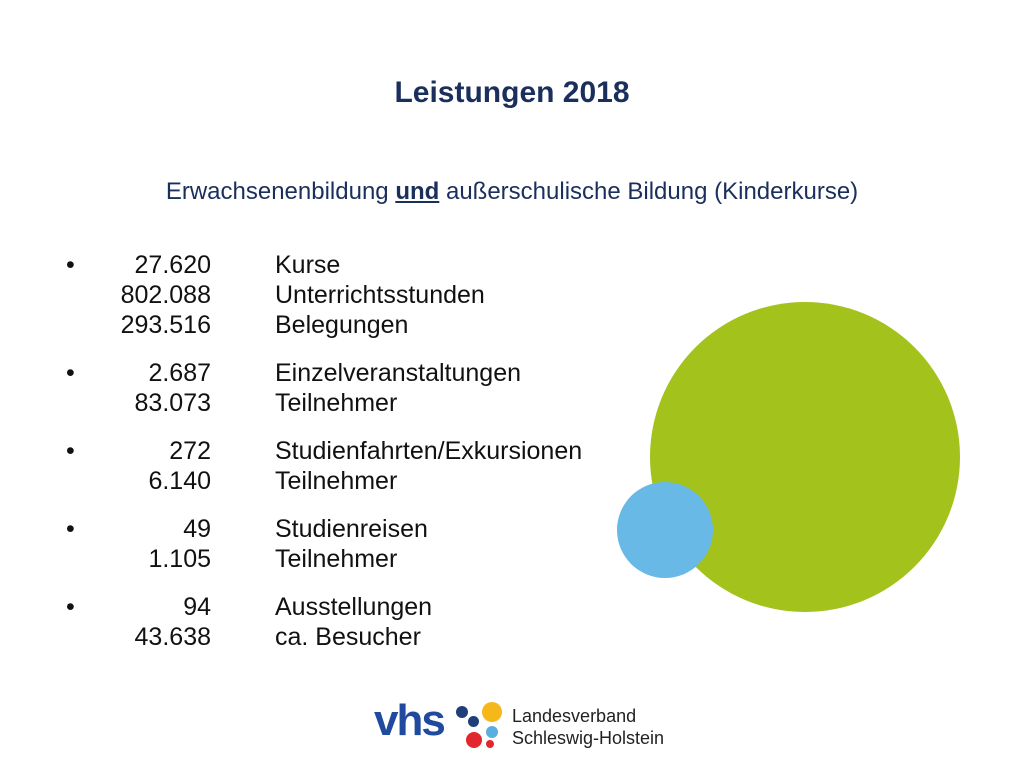  What do you see at coordinates (417, 191) in the screenshot?
I see `subtitle-emphasis: und` at bounding box center [417, 191].